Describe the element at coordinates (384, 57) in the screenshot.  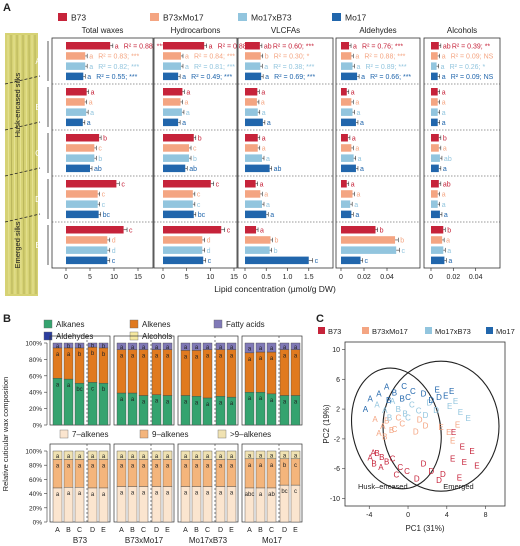
I see `r2-annotation: R² = 0.88; ***` at that location.